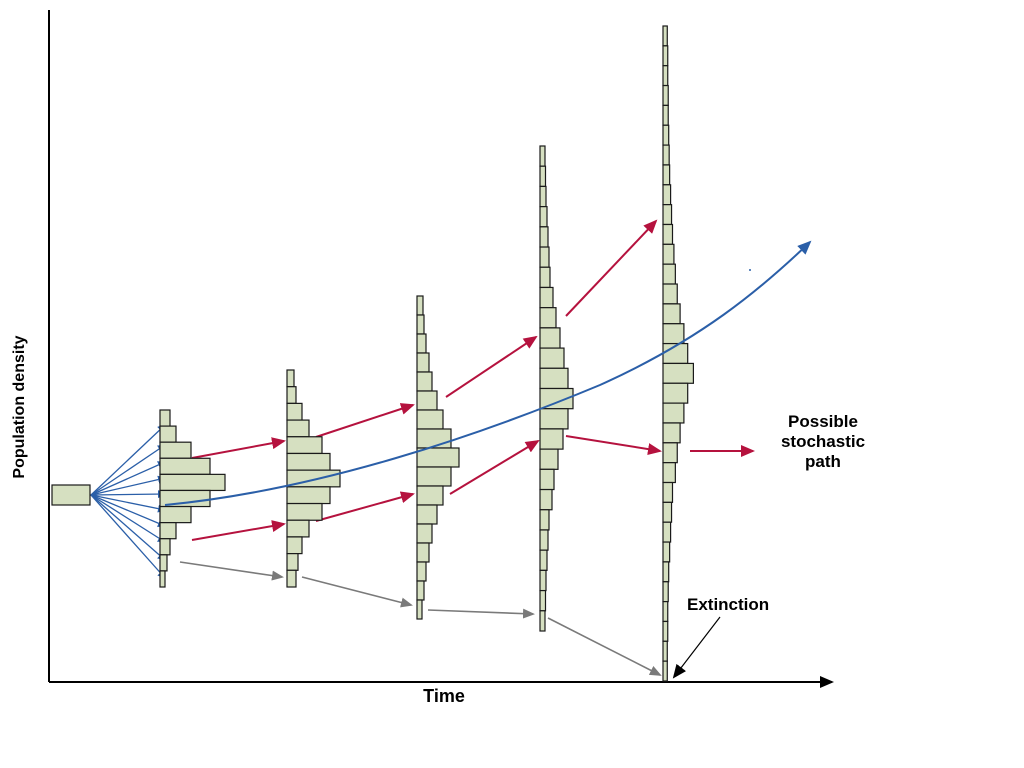 This screenshot has height=768, width=1024. Describe the element at coordinates (444, 696) in the screenshot. I see `x-axis-label: Time` at that location.